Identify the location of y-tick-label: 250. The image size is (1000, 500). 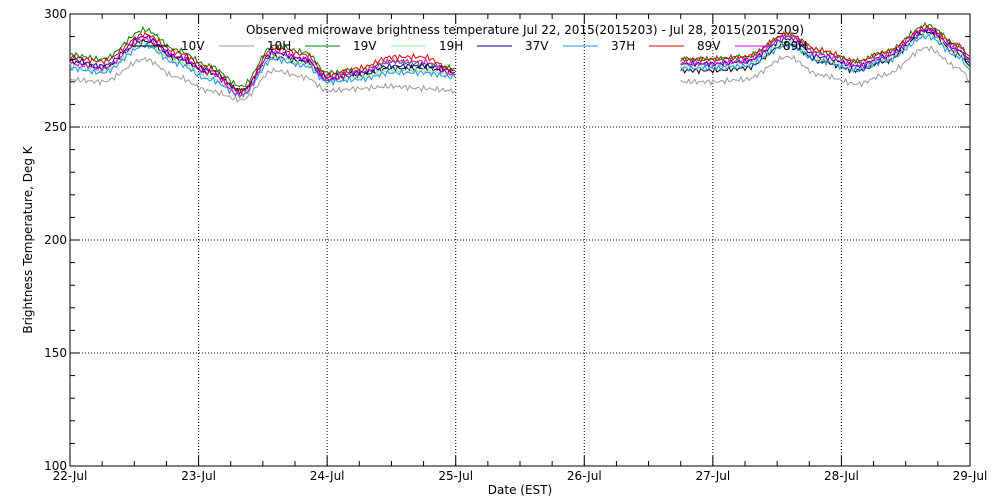
(55, 127).